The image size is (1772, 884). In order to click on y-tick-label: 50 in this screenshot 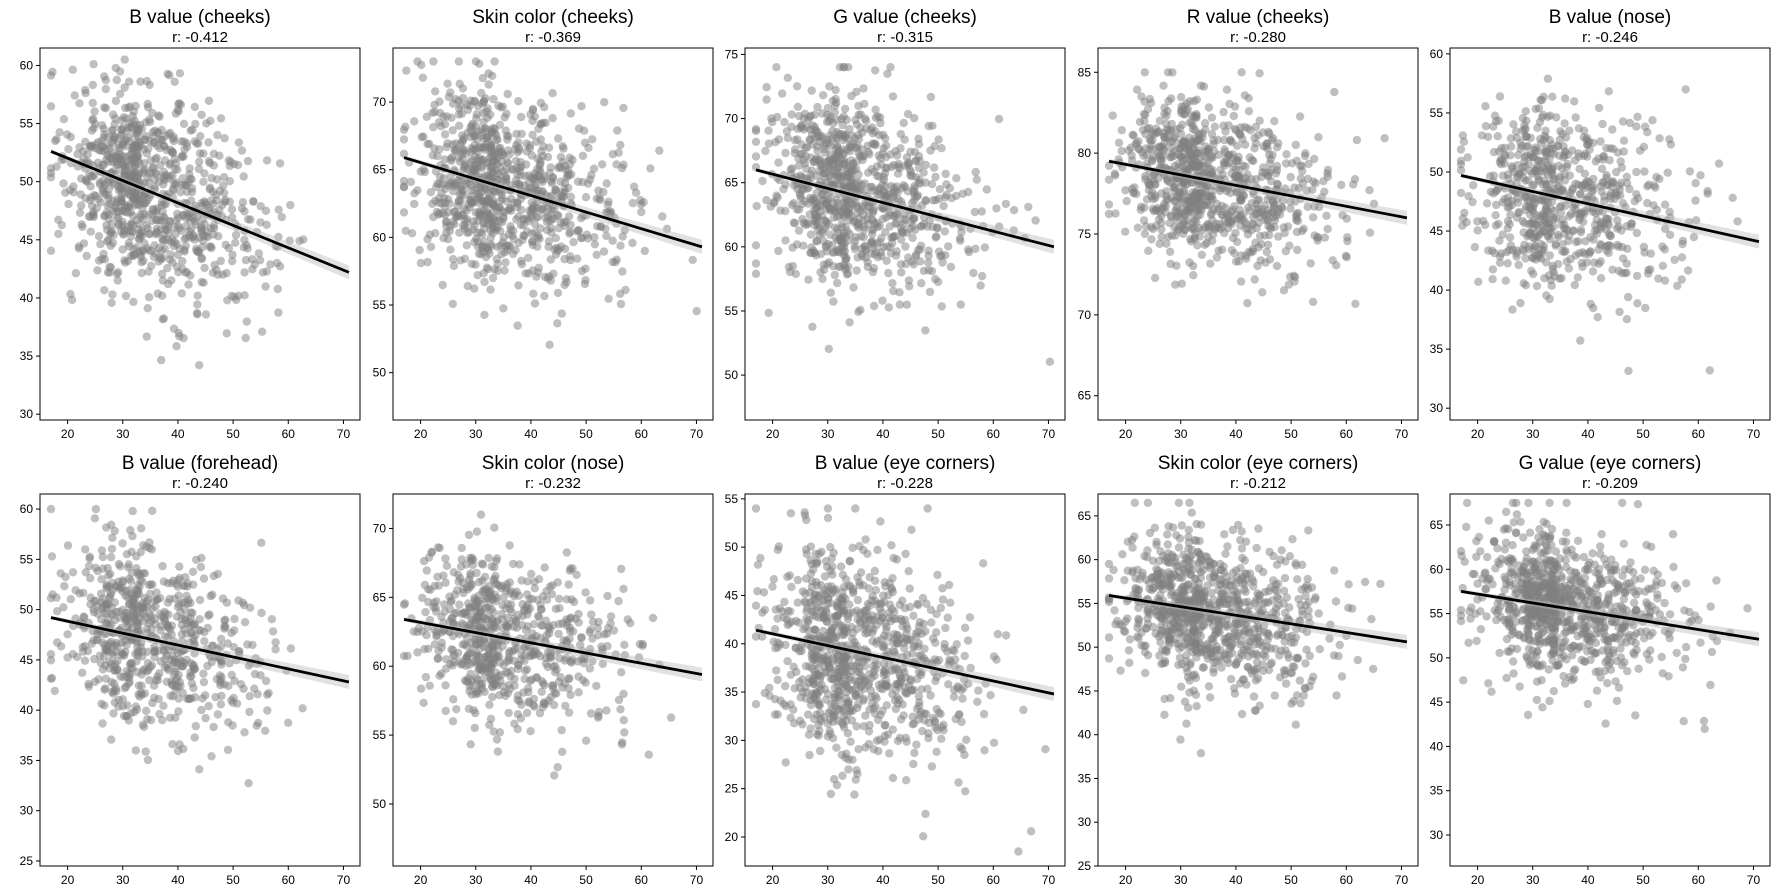, I will do `click(1437, 172)`.